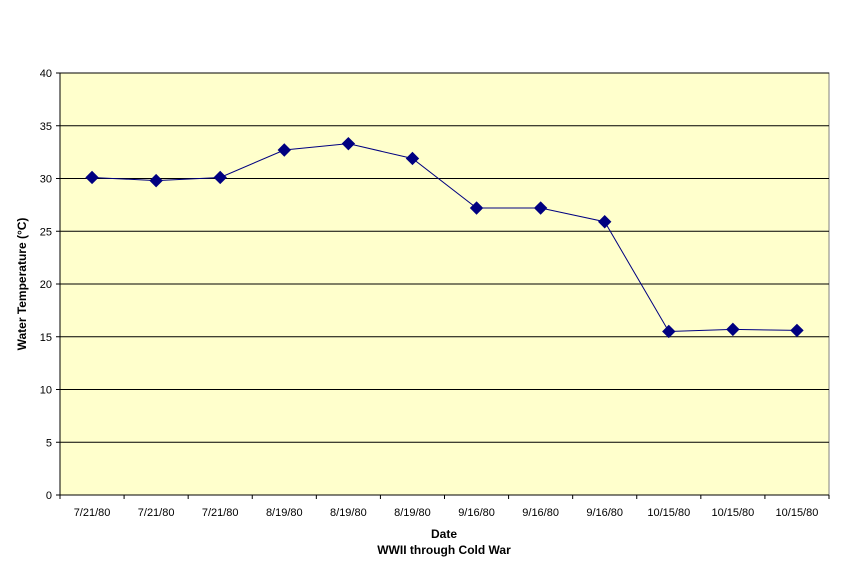 Image resolution: width=842 pixels, height=578 pixels. What do you see at coordinates (46, 127) in the screenshot?
I see `y-tick-label: 35` at bounding box center [46, 127].